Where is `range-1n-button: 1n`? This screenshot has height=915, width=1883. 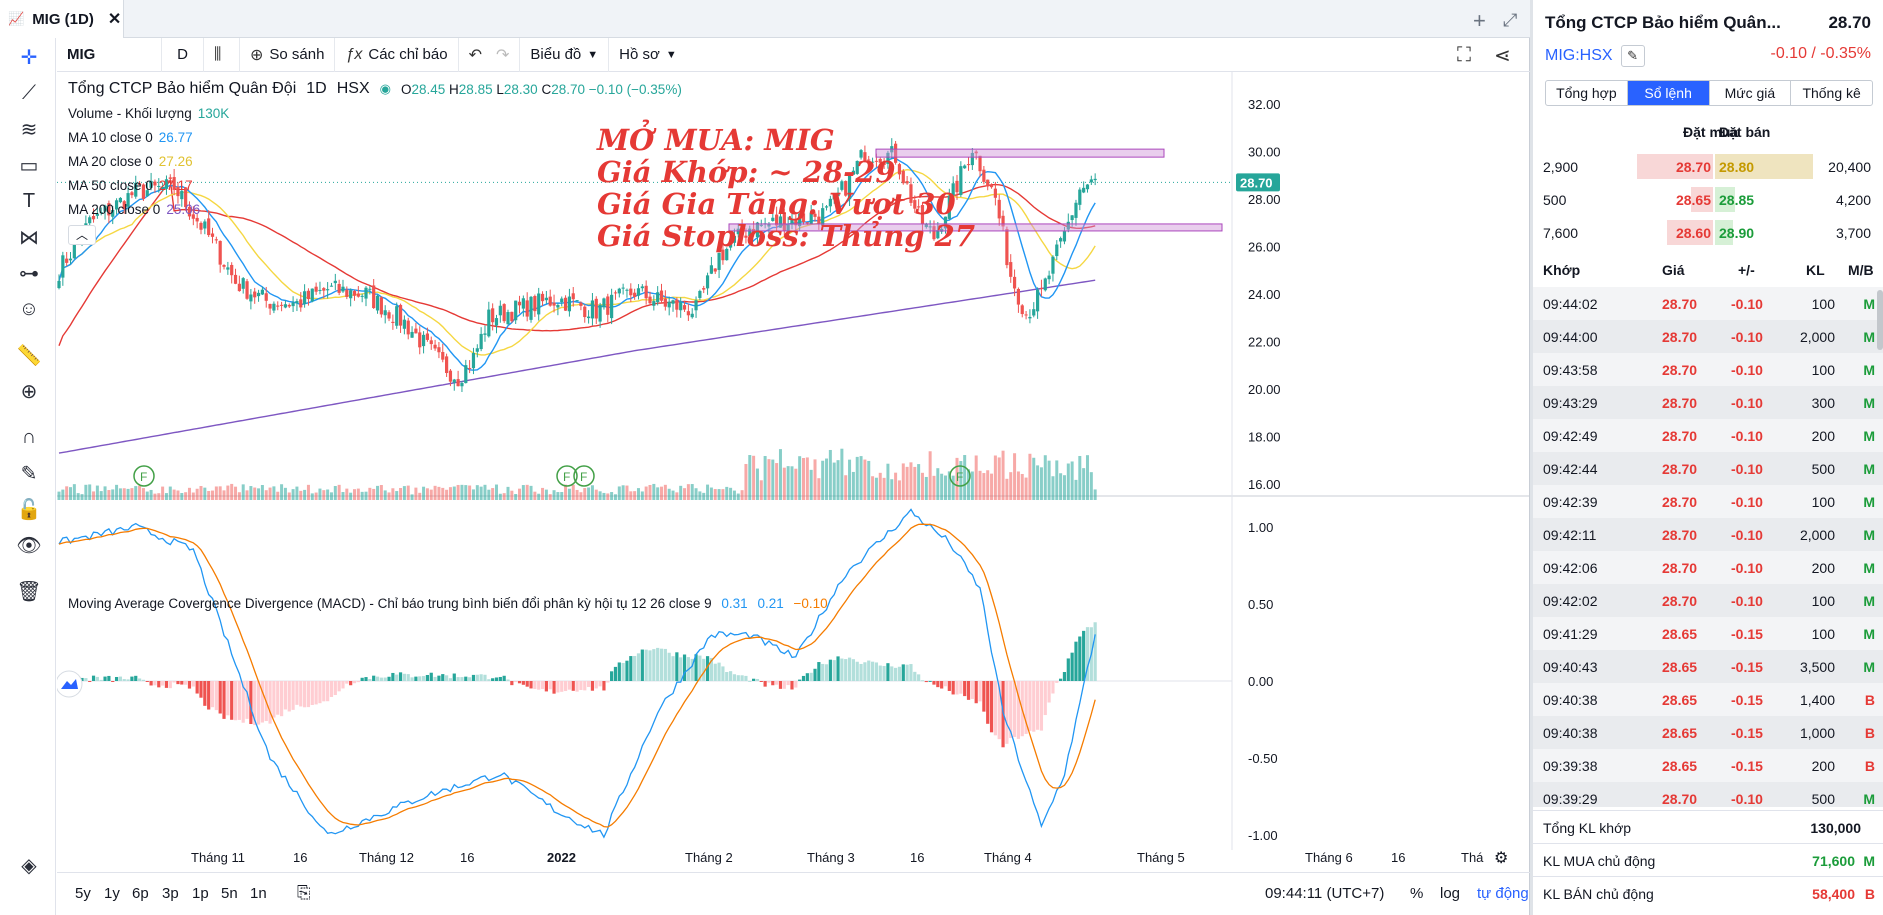
range-1n-button: 1n is located at coordinates (258, 893).